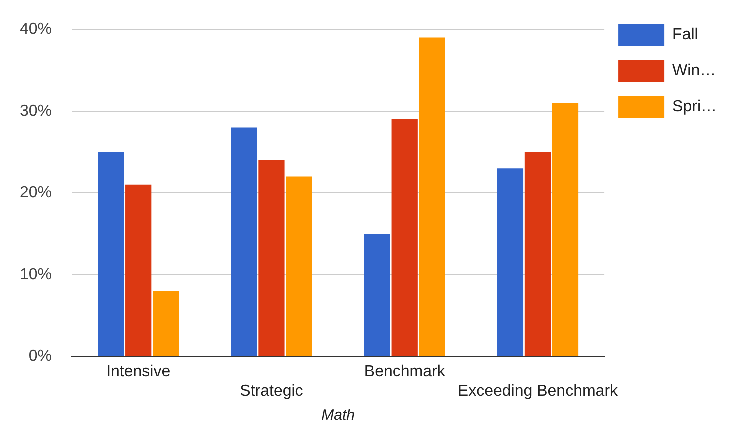 The width and height of the screenshot is (731, 429). Describe the element at coordinates (138, 372) in the screenshot. I see `x-tick-label: Intensive` at that location.